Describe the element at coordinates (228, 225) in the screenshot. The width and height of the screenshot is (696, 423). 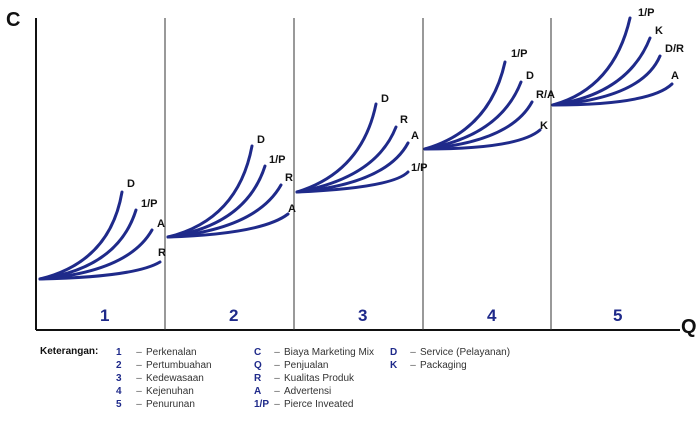
I see `stage-2-curve-a` at that location.